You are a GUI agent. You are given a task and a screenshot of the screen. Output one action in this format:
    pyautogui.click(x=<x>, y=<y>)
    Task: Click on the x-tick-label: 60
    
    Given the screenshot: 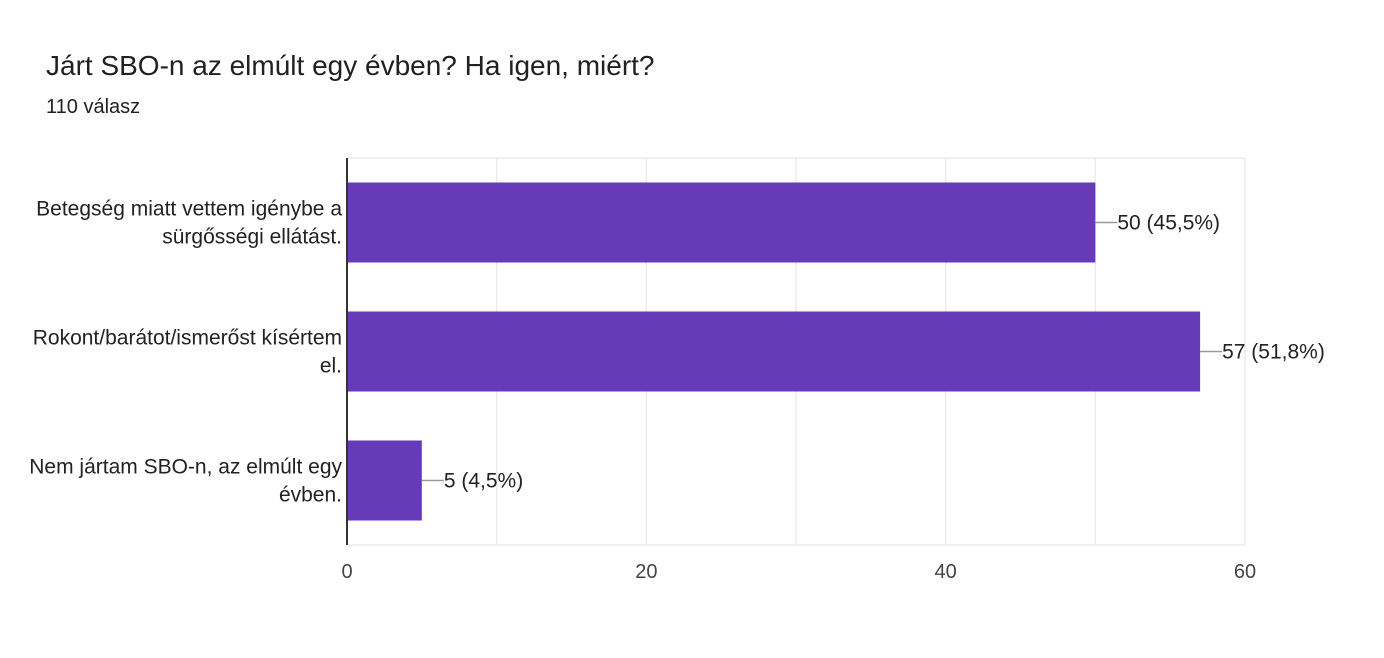 What is the action you would take?
    pyautogui.click(x=1245, y=572)
    